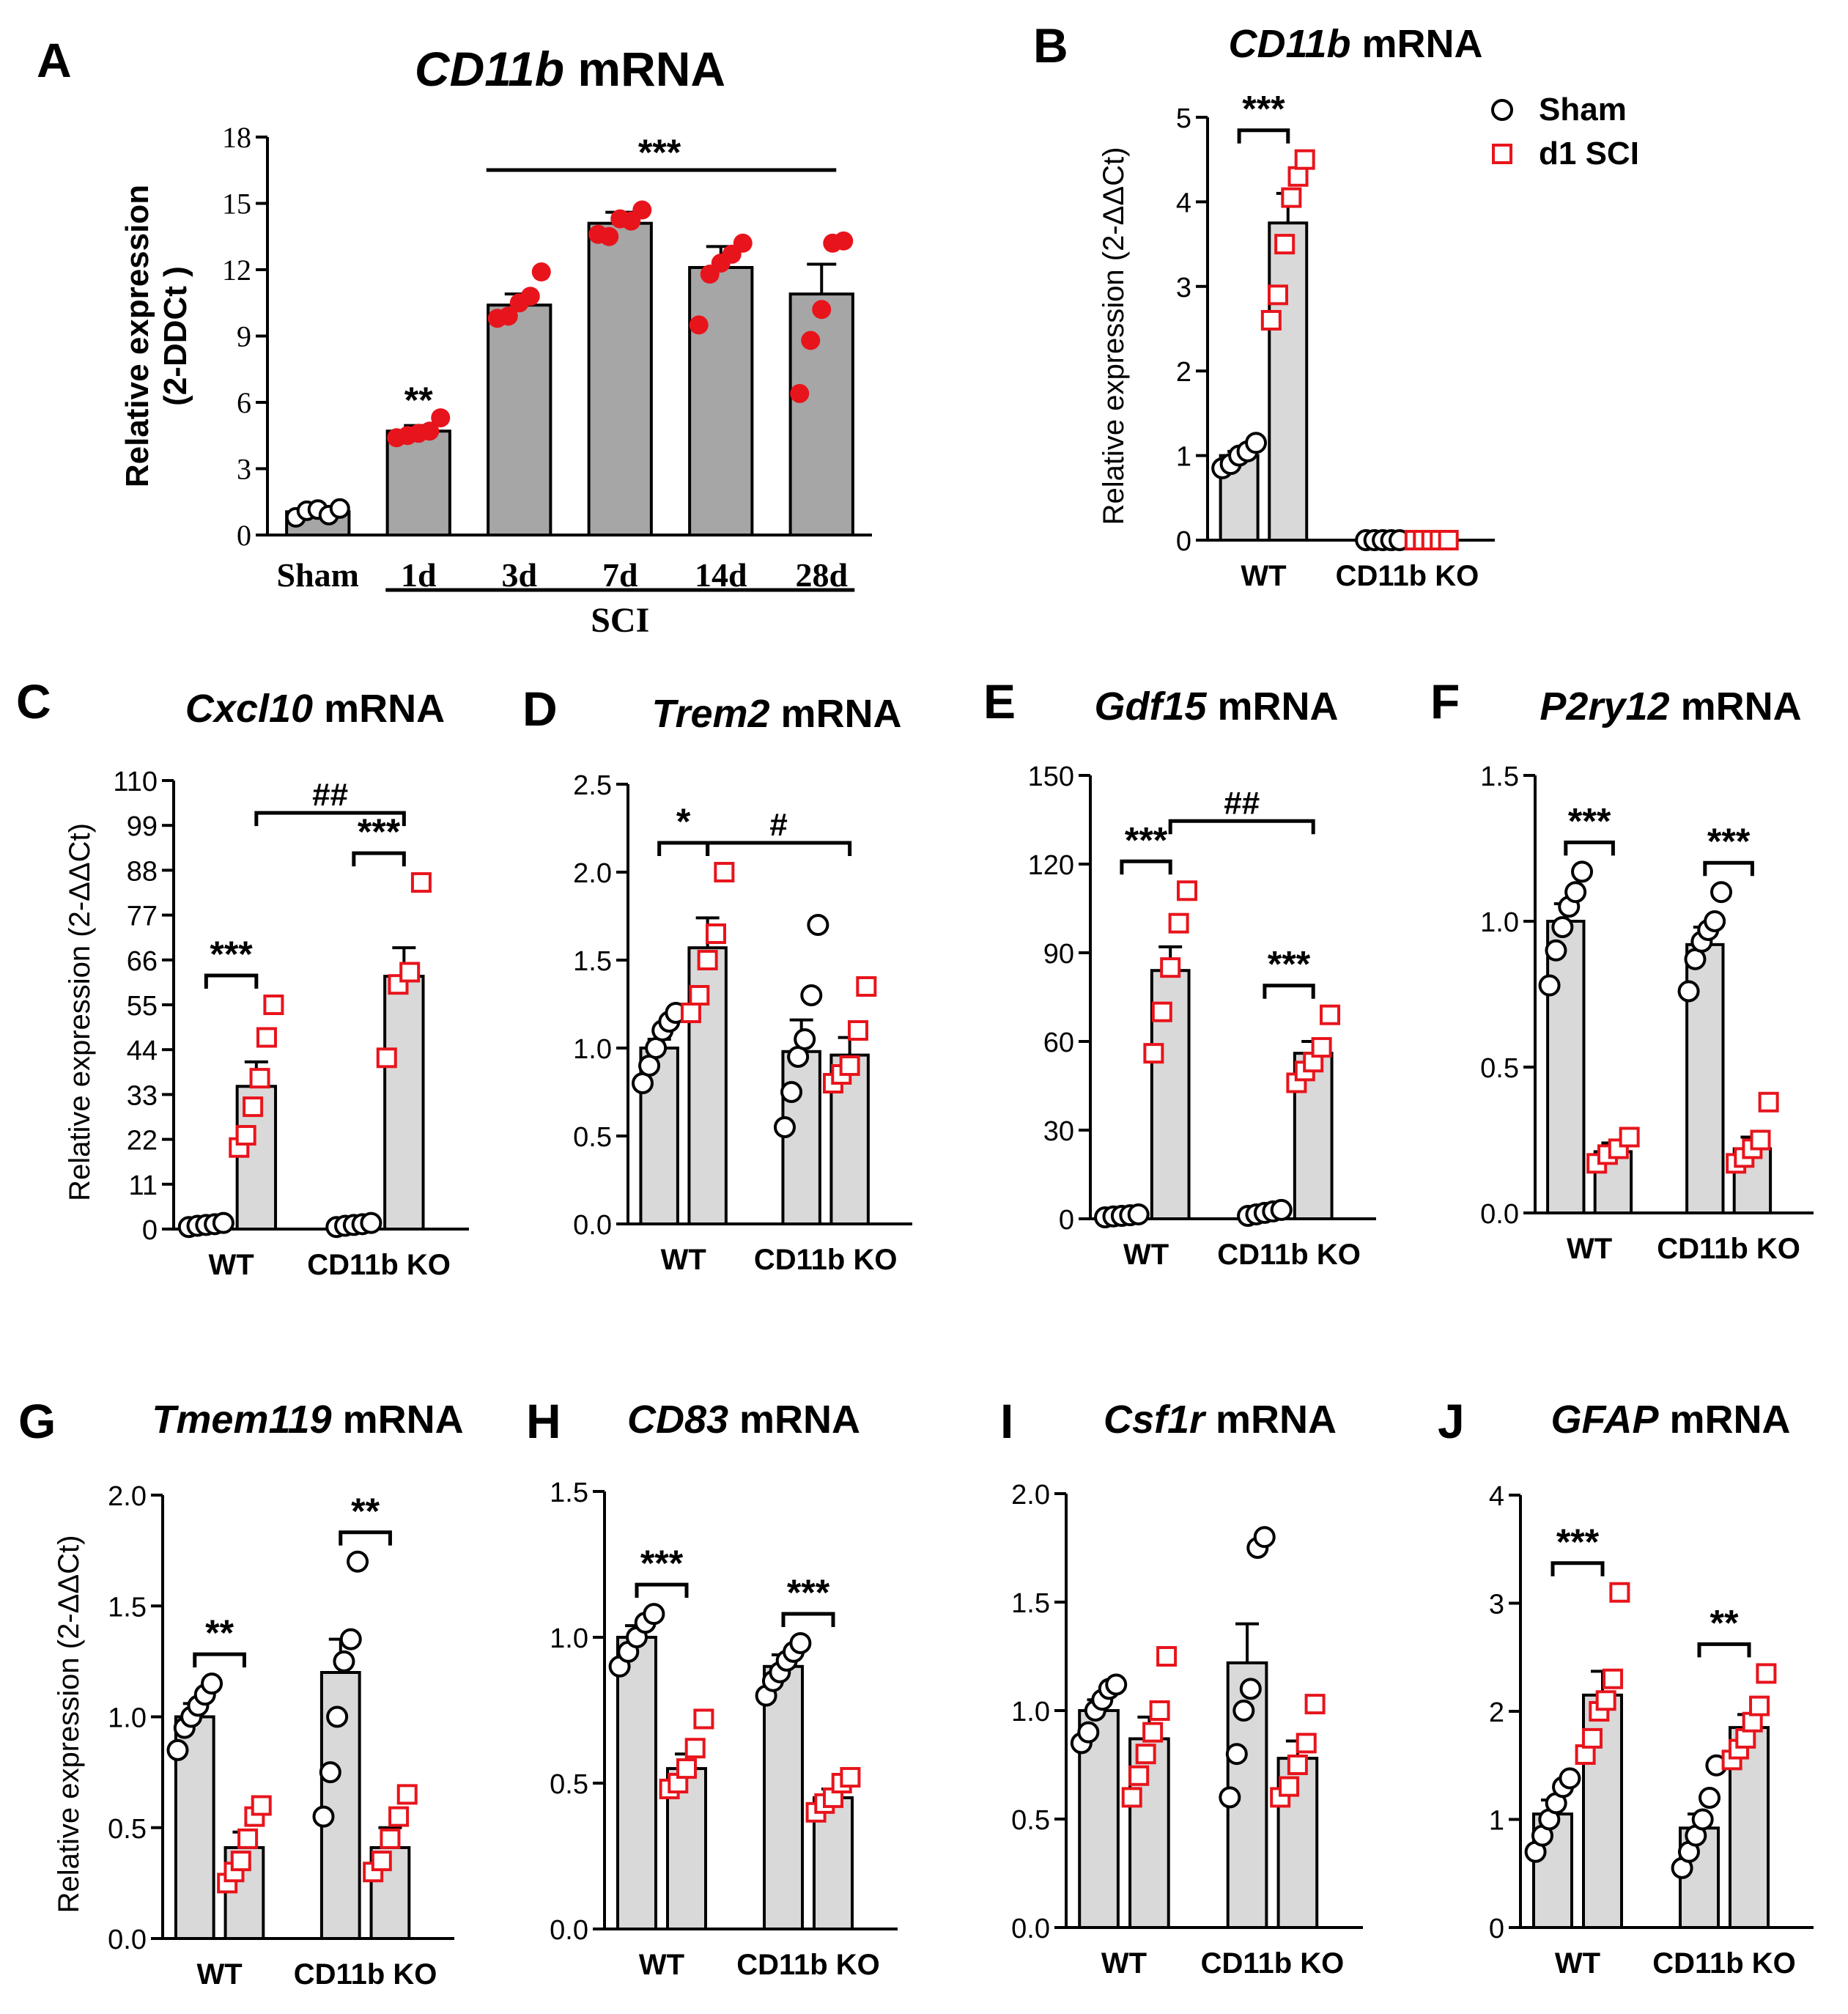  What do you see at coordinates (142, 917) in the screenshot?
I see `y-tick-label: 77` at bounding box center [142, 917].